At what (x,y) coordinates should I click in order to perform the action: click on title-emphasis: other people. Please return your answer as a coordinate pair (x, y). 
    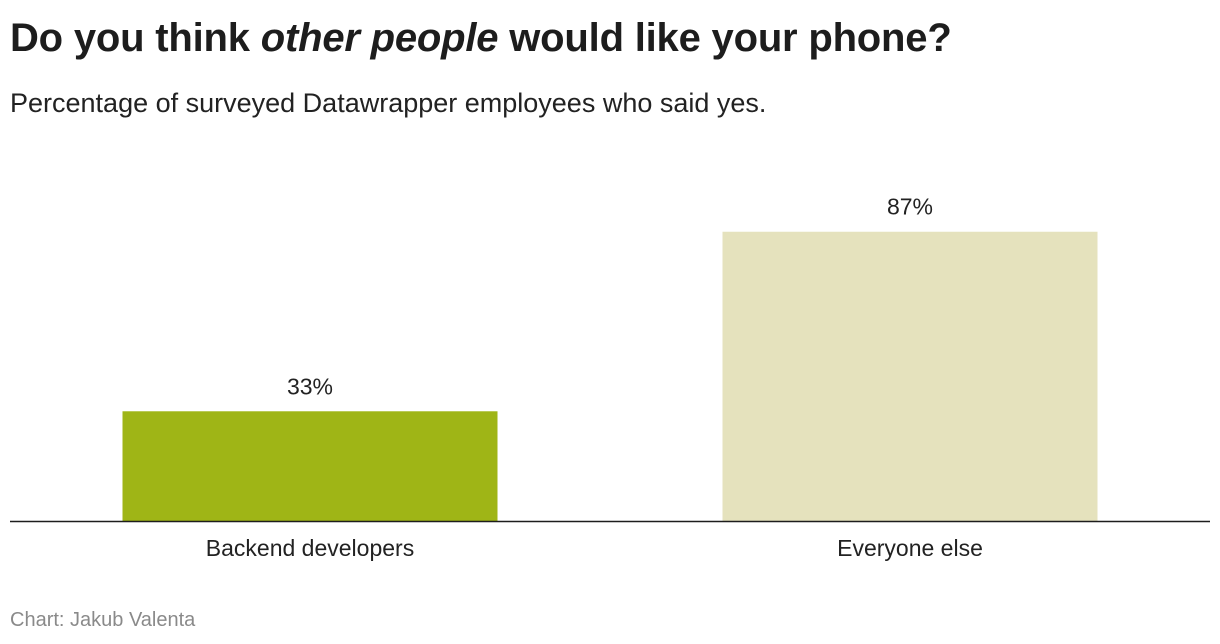
    Looking at the image, I should click on (379, 38).